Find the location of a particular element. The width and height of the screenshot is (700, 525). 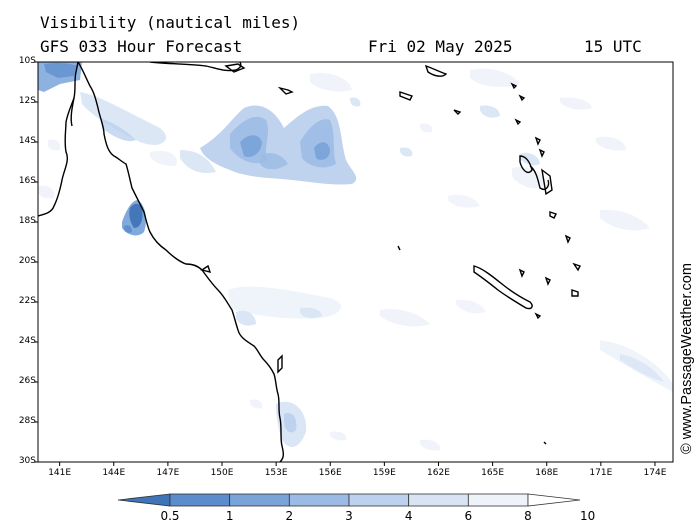

forecast-label: GFS 033 Hour Forecast is located at coordinates (141, 46).